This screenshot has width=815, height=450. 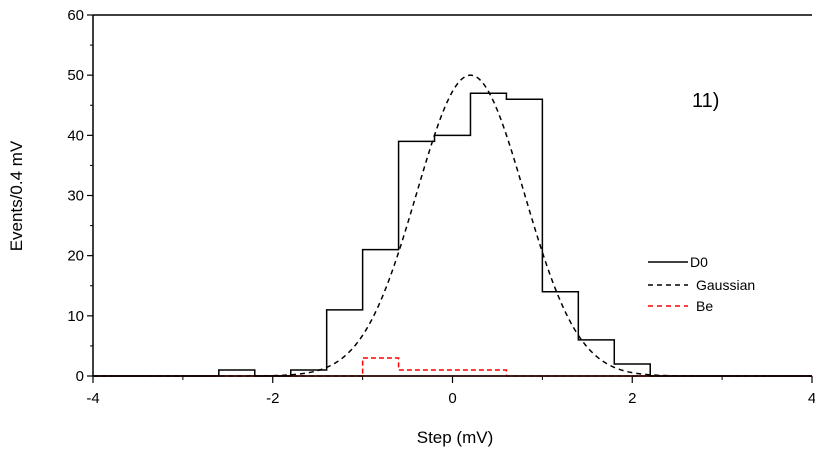 What do you see at coordinates (16, 195) in the screenshot?
I see `y-axis-label: Events/0.4 mV` at bounding box center [16, 195].